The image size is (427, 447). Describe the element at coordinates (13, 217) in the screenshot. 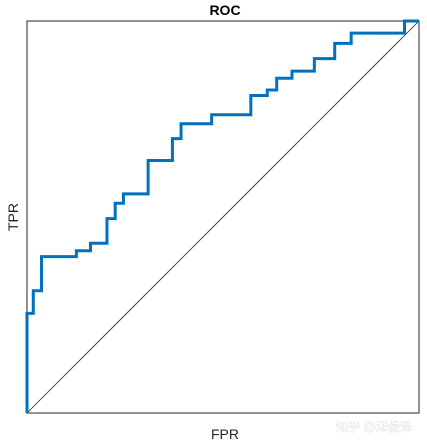

I see `y-axis-label: TPR` at that location.